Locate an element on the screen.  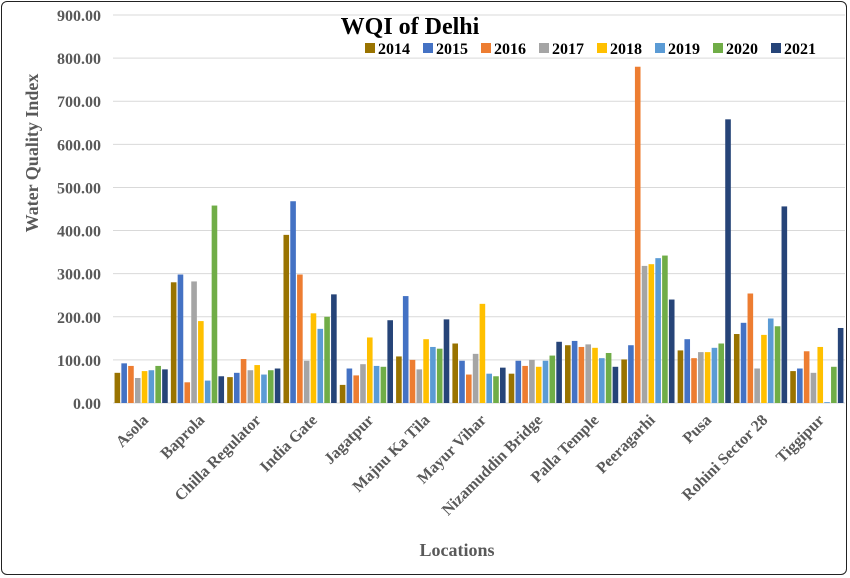
bar-2015-majnu-ka-tila is located at coordinates (405, 349).